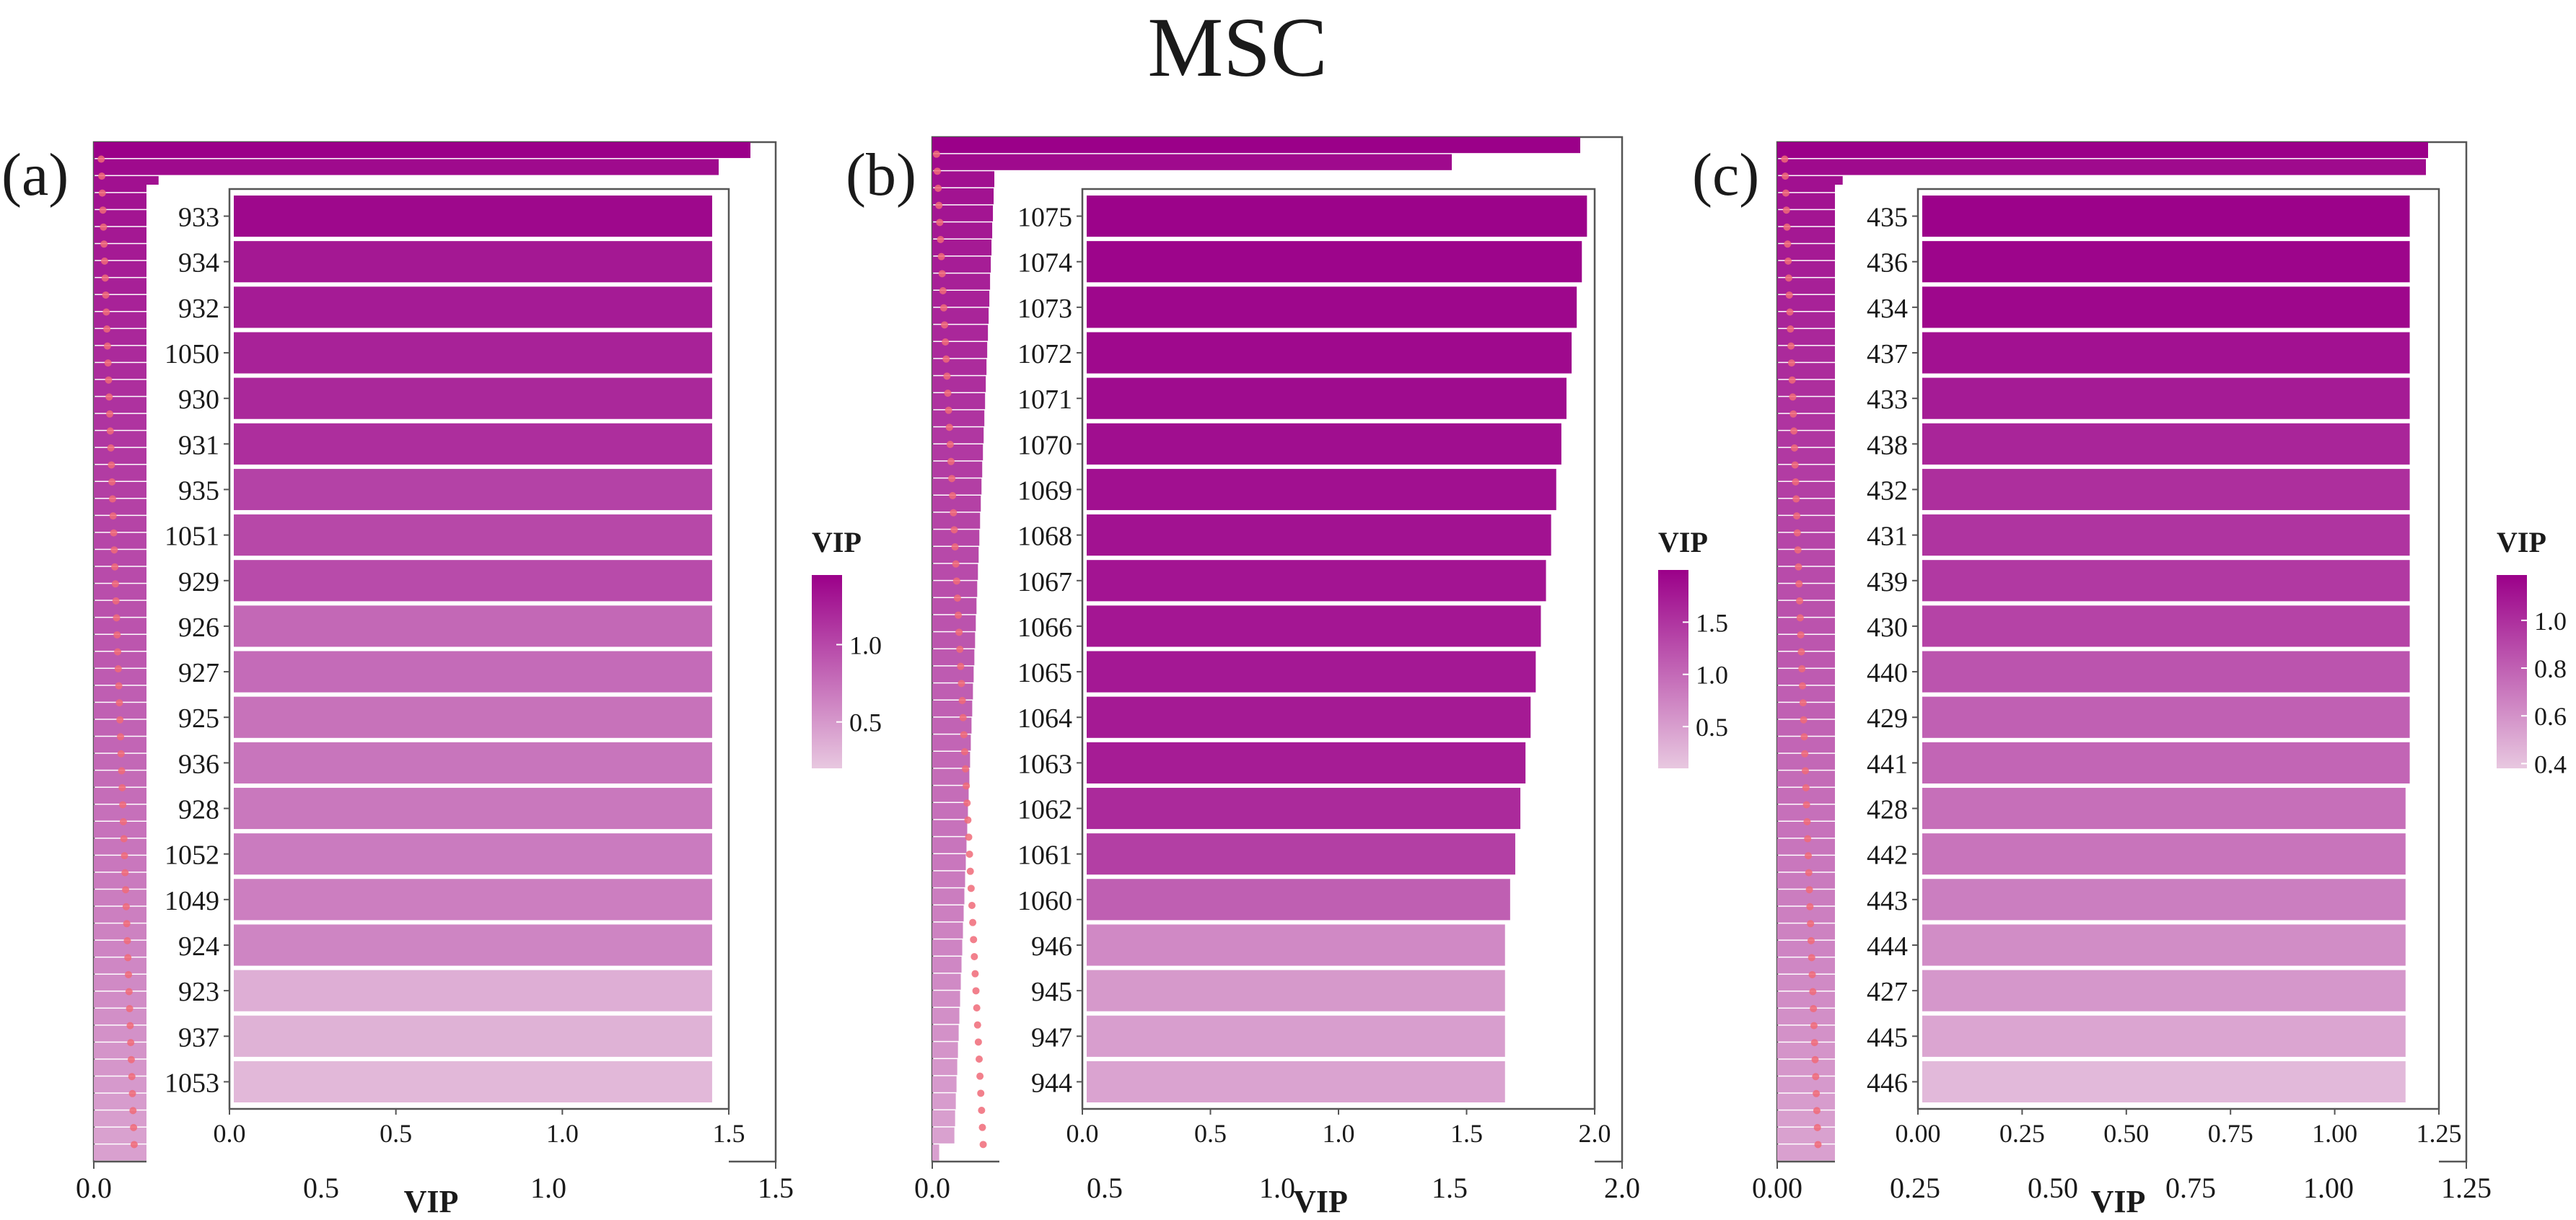 Image resolution: width=2576 pixels, height=1220 pixels. Describe the element at coordinates (1044, 263) in the screenshot. I see `y-tick-label: 1074` at that location.